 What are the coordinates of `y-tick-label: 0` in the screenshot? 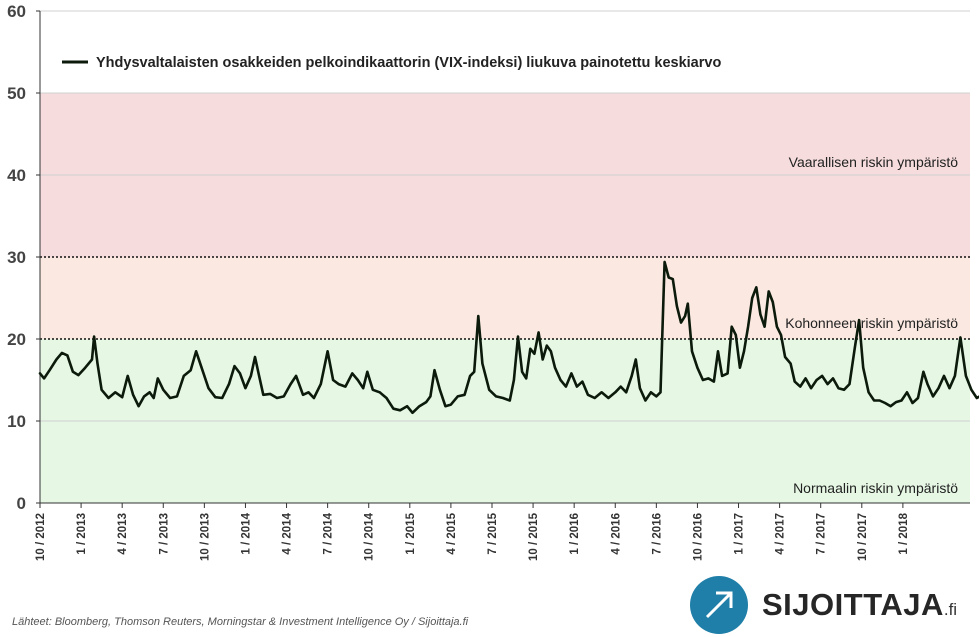 It's located at (21, 503).